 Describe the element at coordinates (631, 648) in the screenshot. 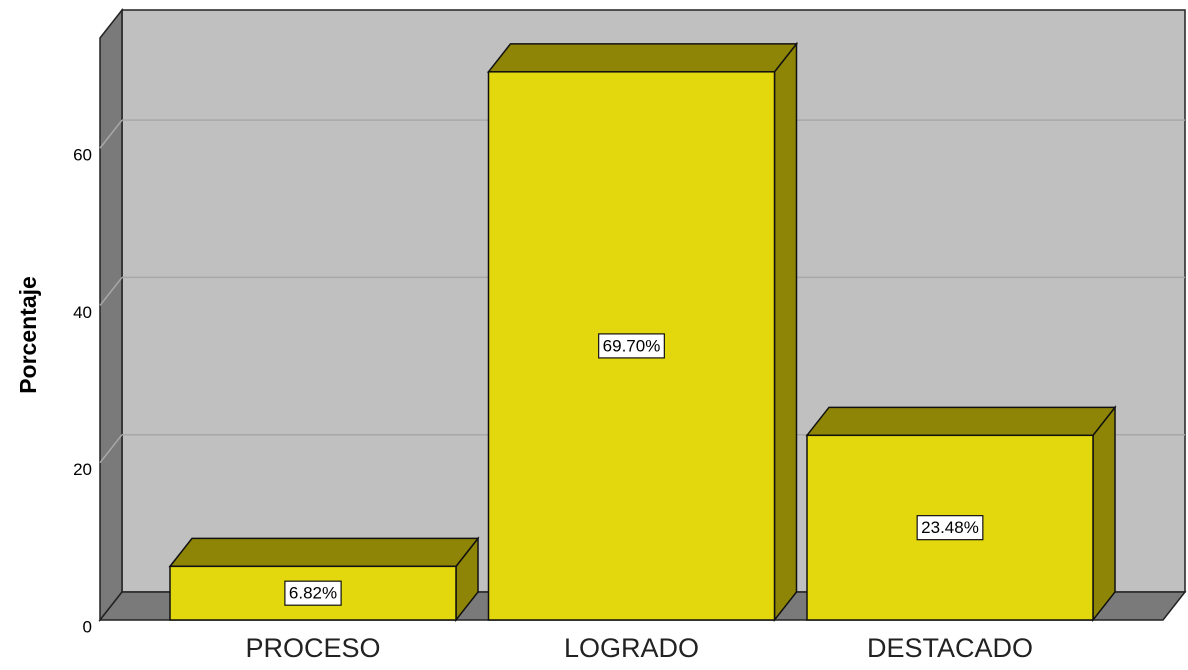

I see `x-tick-label: LOGRADO` at that location.